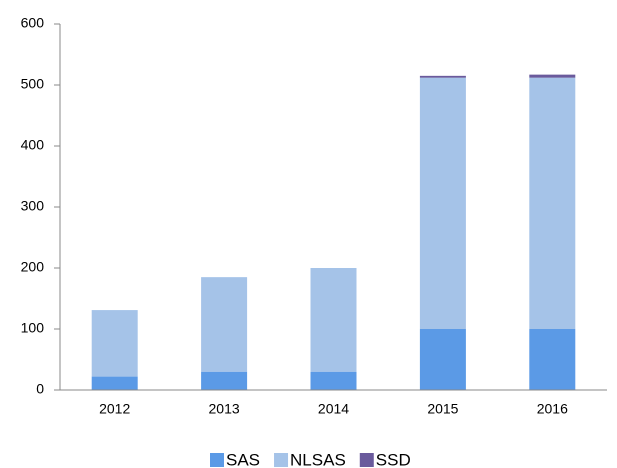 The width and height of the screenshot is (617, 468). What do you see at coordinates (33, 23) in the screenshot?
I see `y-tick-label: 600` at bounding box center [33, 23].